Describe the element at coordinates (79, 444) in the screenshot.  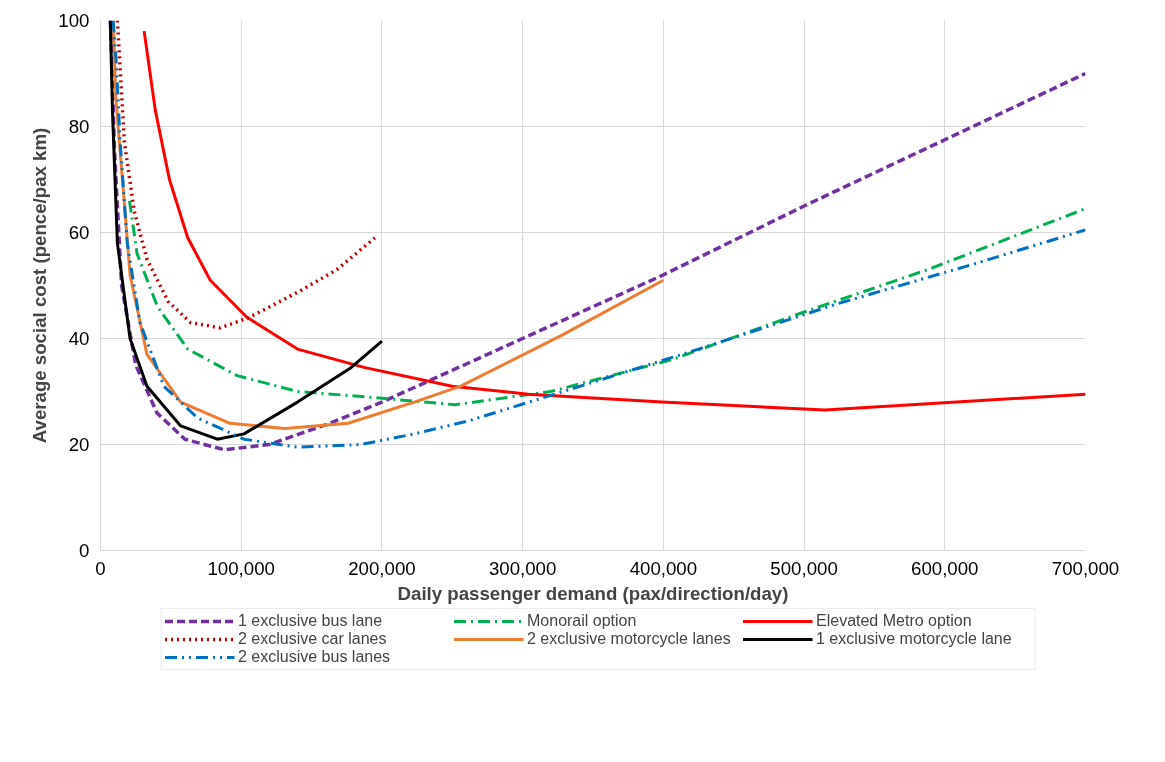
I see `y-tick-label: 20` at that location.